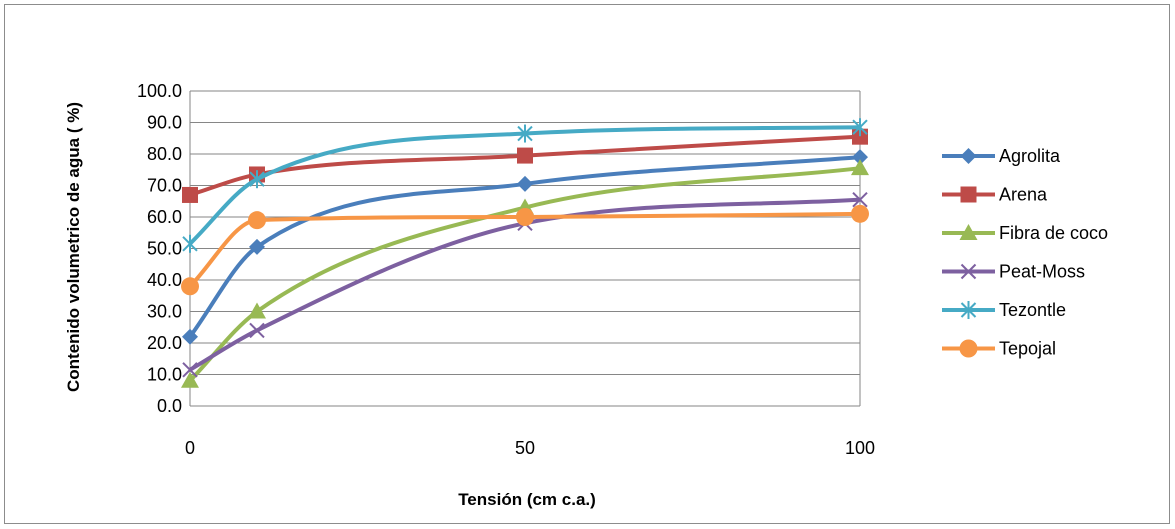 The image size is (1175, 529). Describe the element at coordinates (164, 154) in the screenshot. I see `y-tick-label: 80.0` at that location.